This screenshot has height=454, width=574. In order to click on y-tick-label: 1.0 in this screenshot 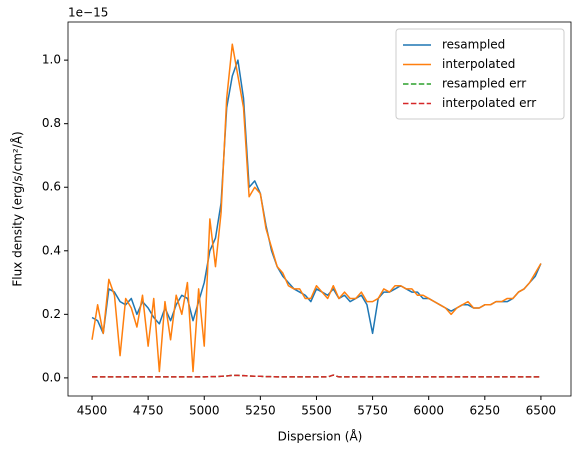, I will do `click(51, 60)`.